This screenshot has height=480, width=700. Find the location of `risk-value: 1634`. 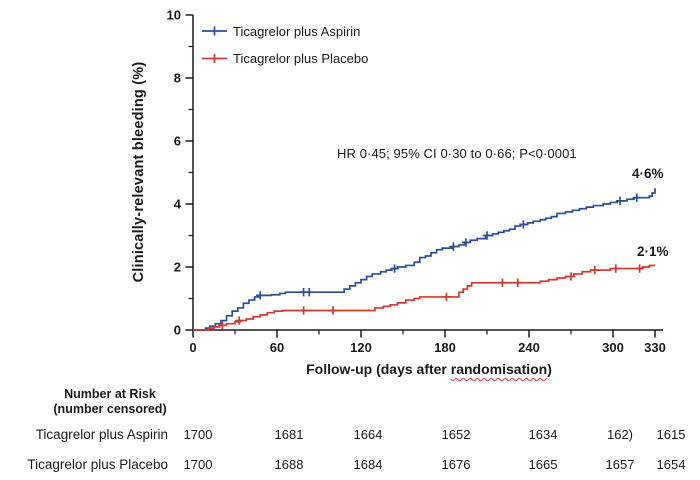

risk-value: 1634 is located at coordinates (543, 434).